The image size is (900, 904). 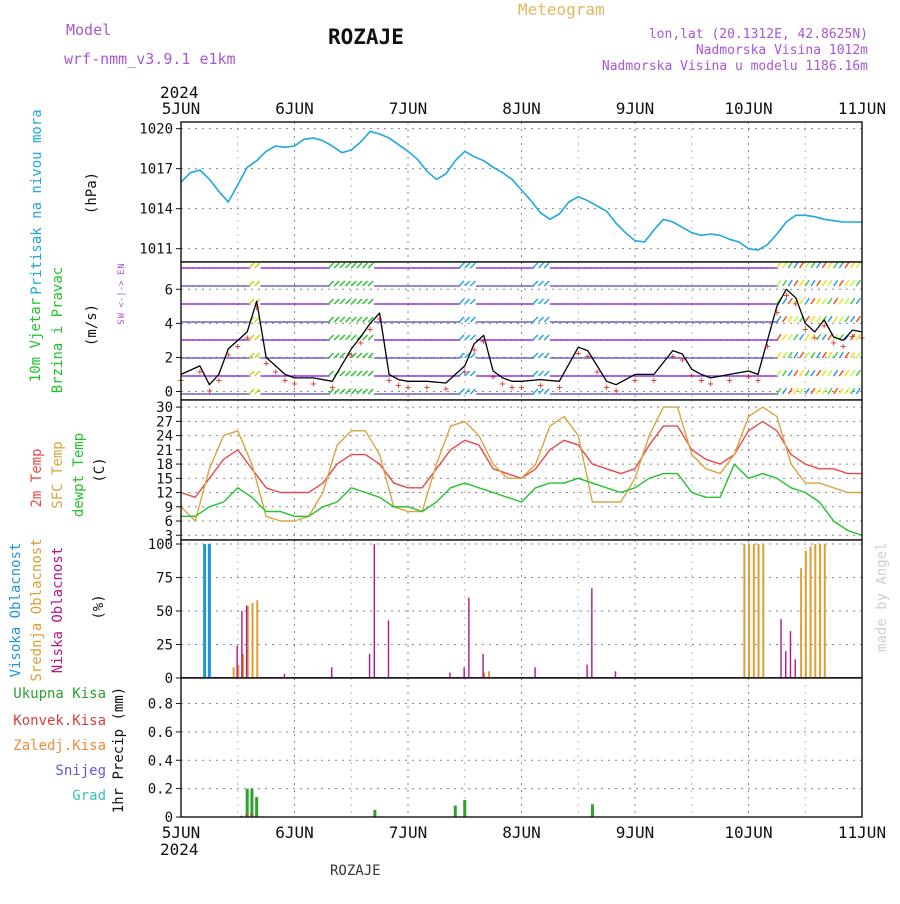 I want to click on model-label: Model, so click(x=88, y=30).